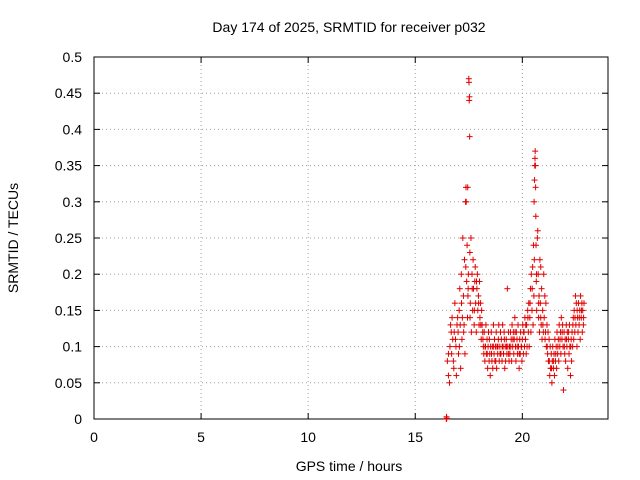 This screenshot has height=480, width=640. I want to click on y-tick-label: 0.4, so click(73, 129).